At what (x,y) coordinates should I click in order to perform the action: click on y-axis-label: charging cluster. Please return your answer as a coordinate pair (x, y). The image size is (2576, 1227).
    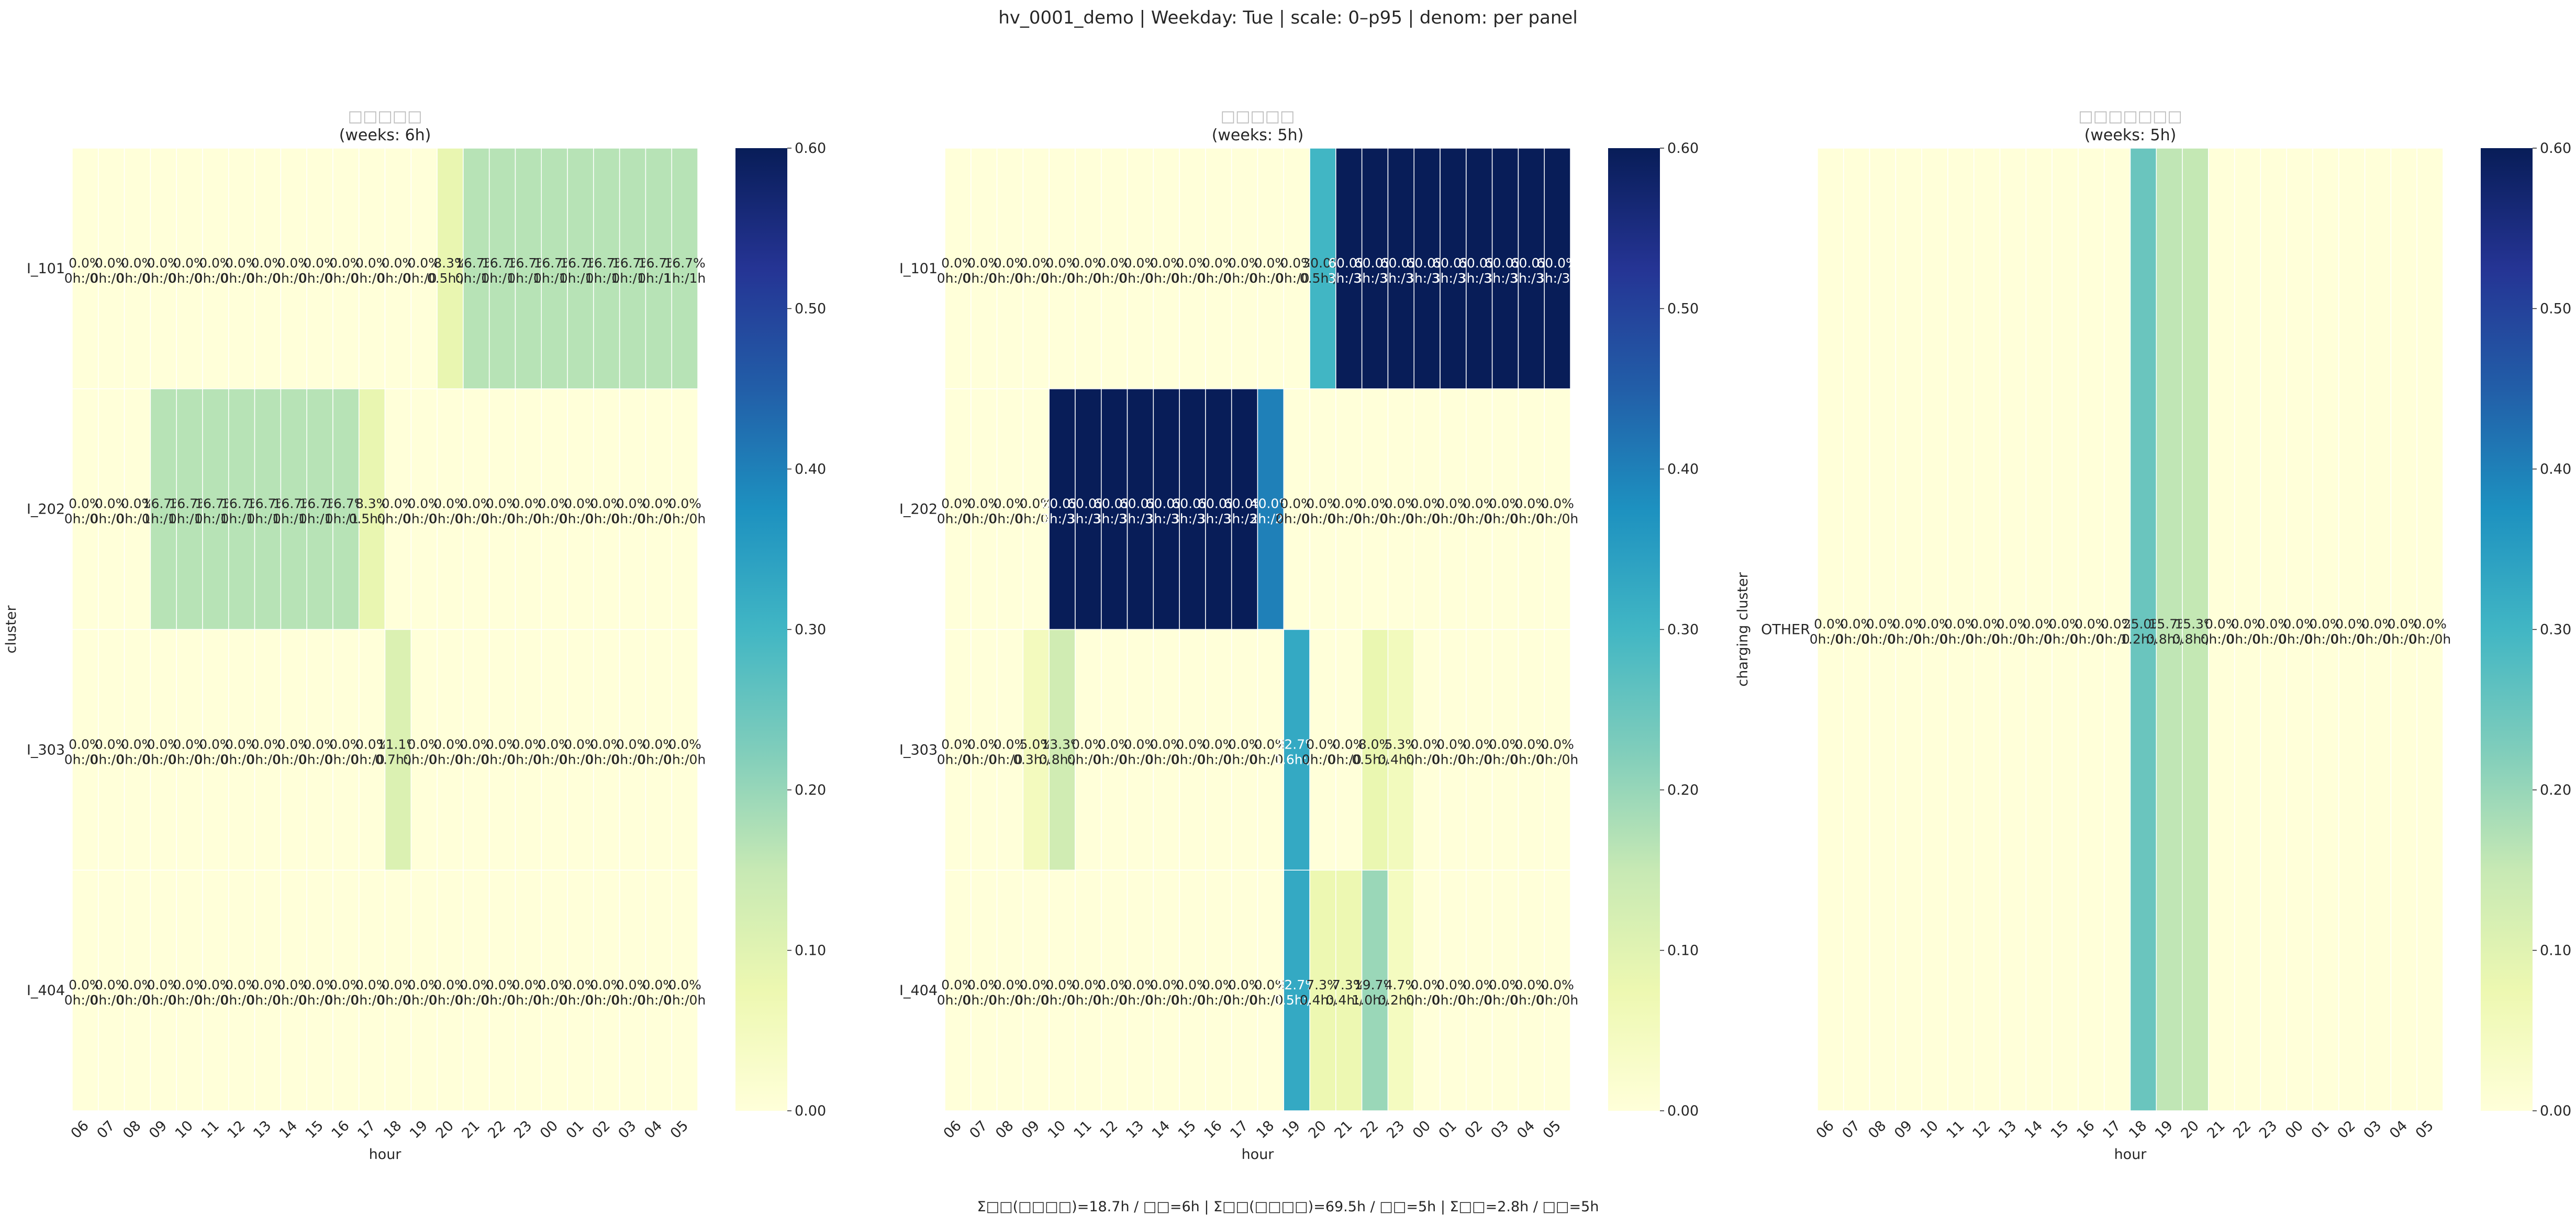
    Looking at the image, I should click on (1743, 629).